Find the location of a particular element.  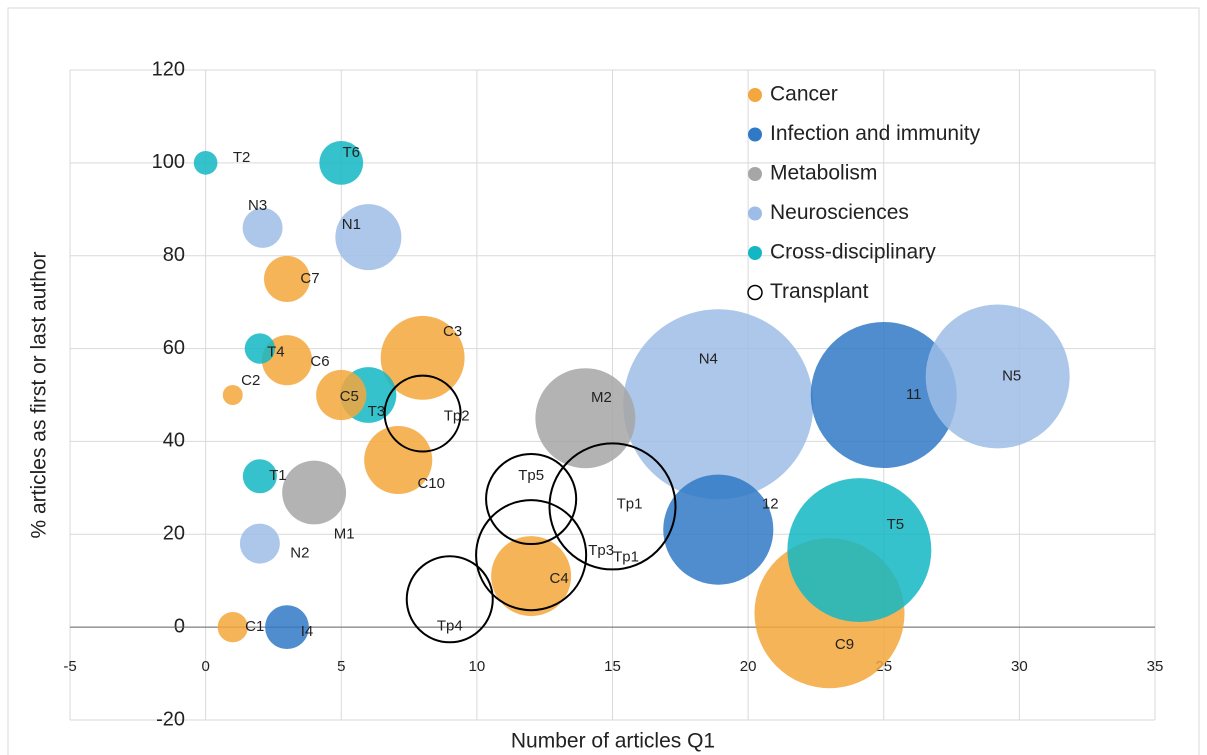

data-label: T6 is located at coordinates (351, 152).